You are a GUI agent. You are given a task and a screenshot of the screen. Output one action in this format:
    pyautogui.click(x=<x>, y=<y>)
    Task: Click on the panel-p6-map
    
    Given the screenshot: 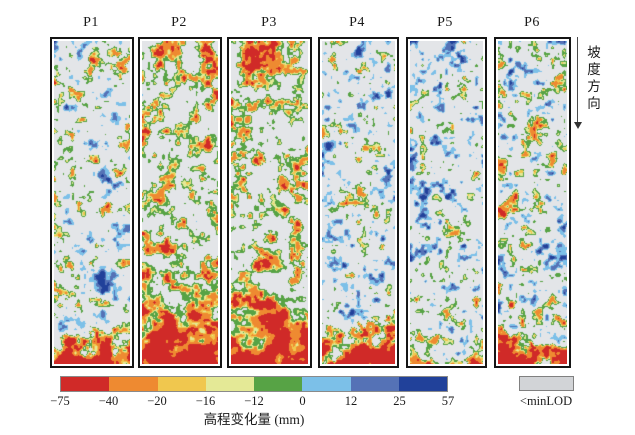 What is the action you would take?
    pyautogui.click(x=532, y=202)
    